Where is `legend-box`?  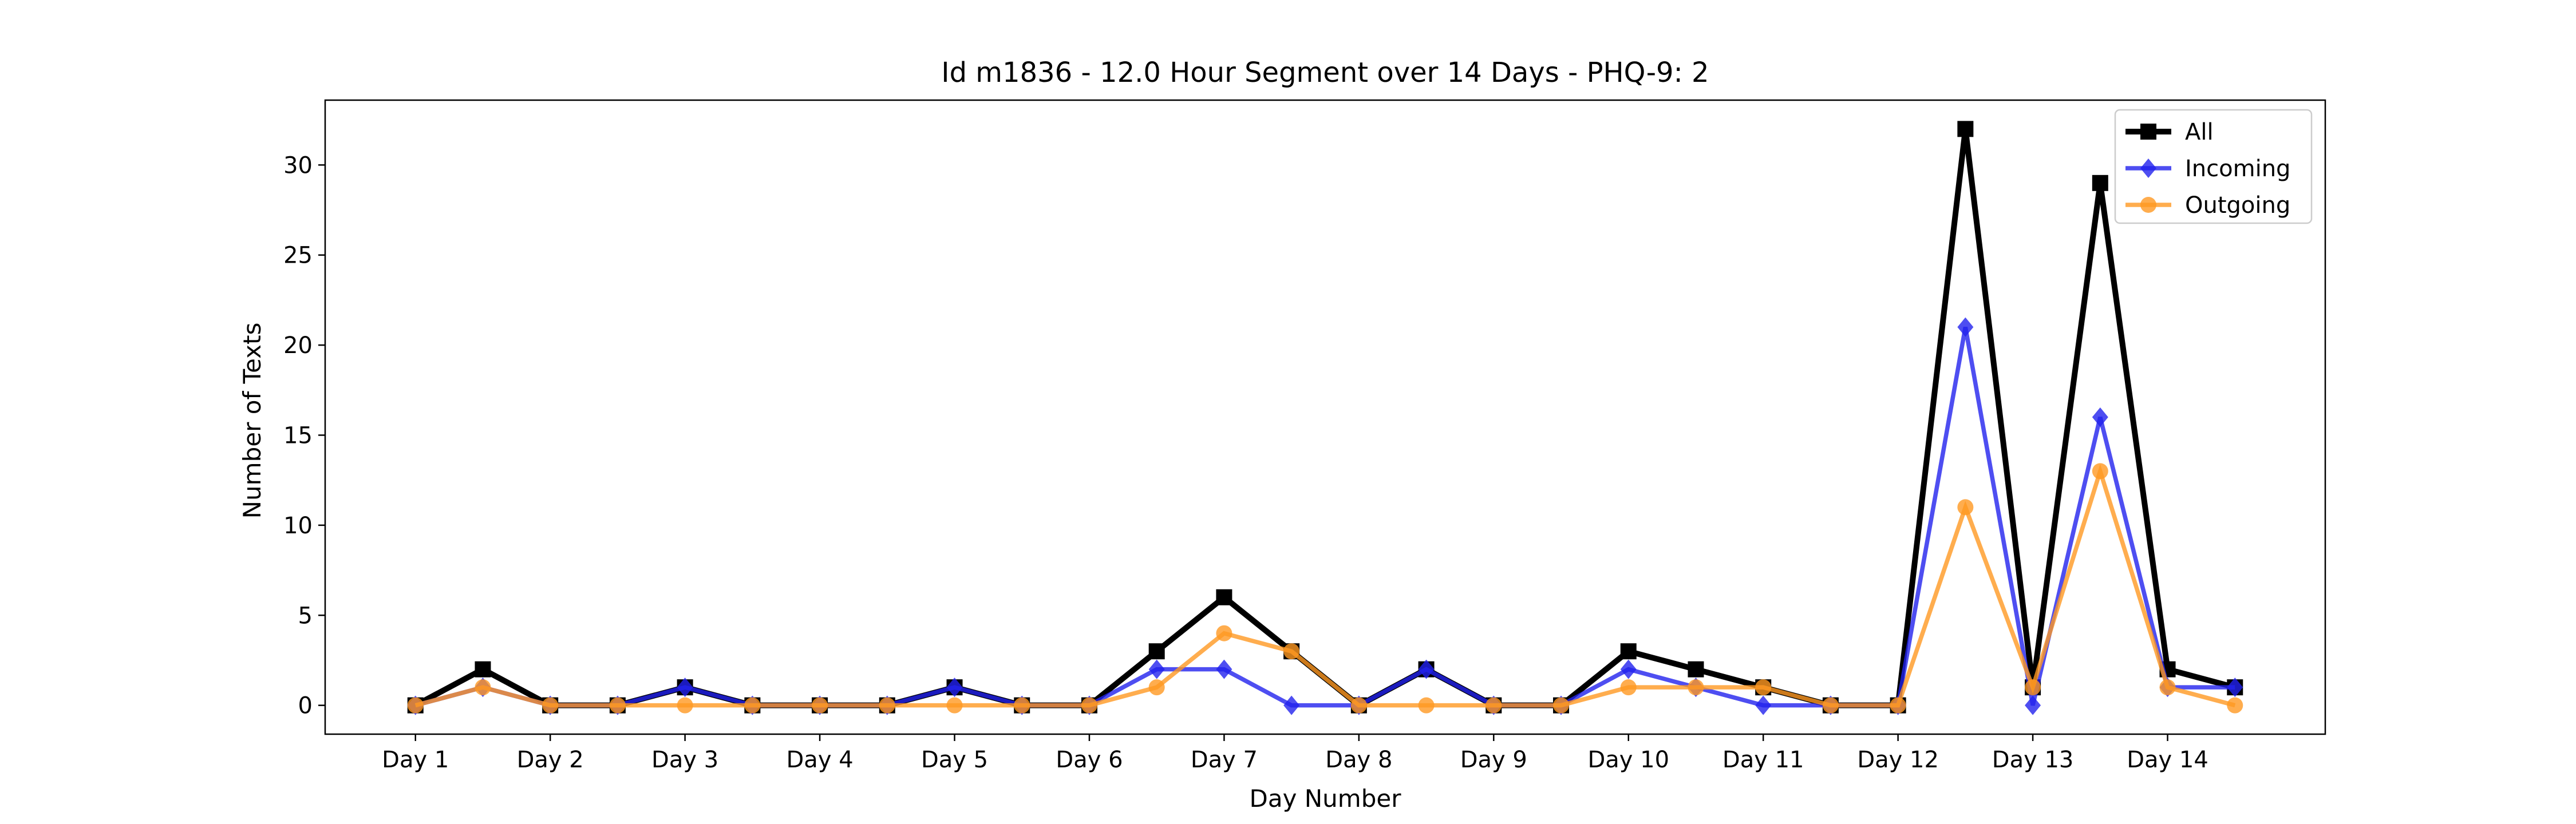 legend-box is located at coordinates (2213, 166).